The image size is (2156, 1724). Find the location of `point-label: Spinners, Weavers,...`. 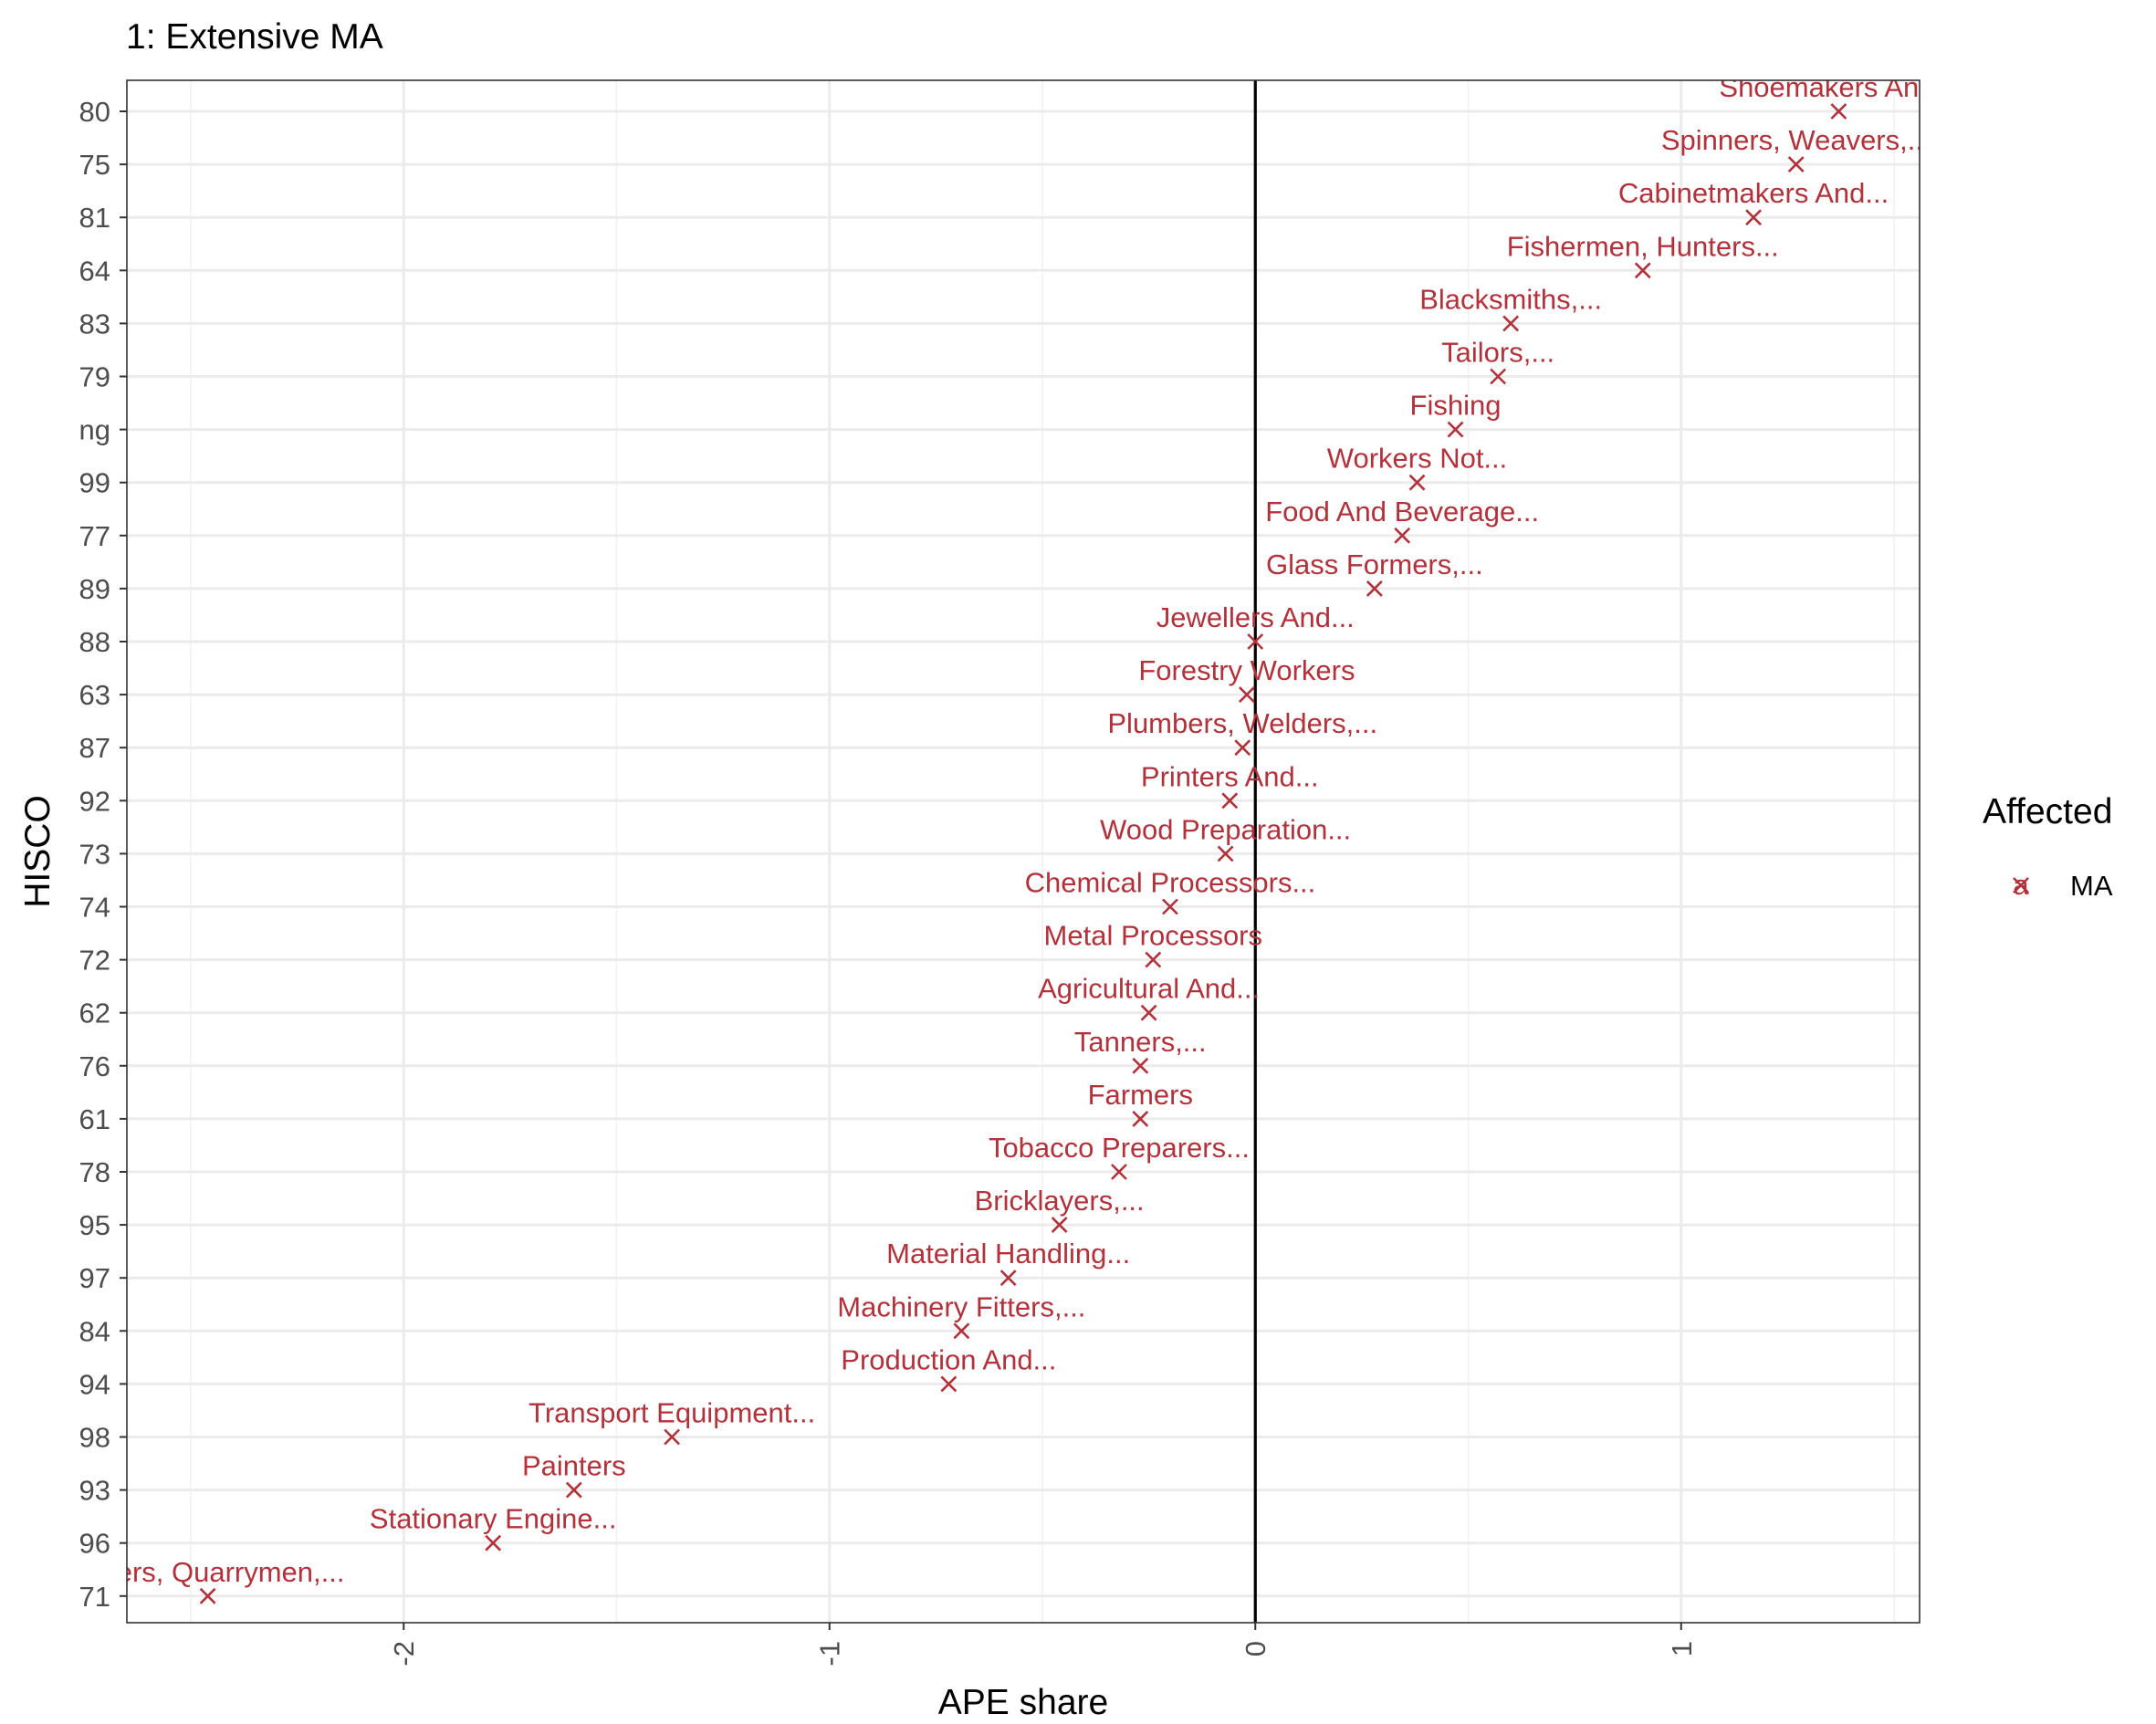

point-label: Spinners, Weavers,... is located at coordinates (1796, 140).